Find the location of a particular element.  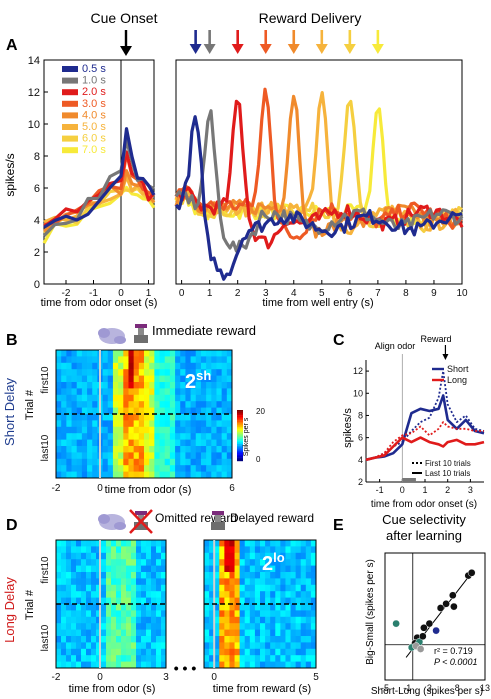

scatter-point is located at coordinates (471, 572).